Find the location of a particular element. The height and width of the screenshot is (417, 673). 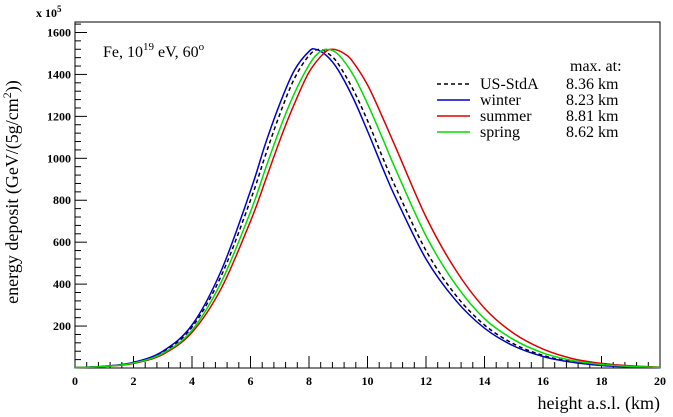

x-axis-label: height a.s.l. (km) is located at coordinates (599, 403).